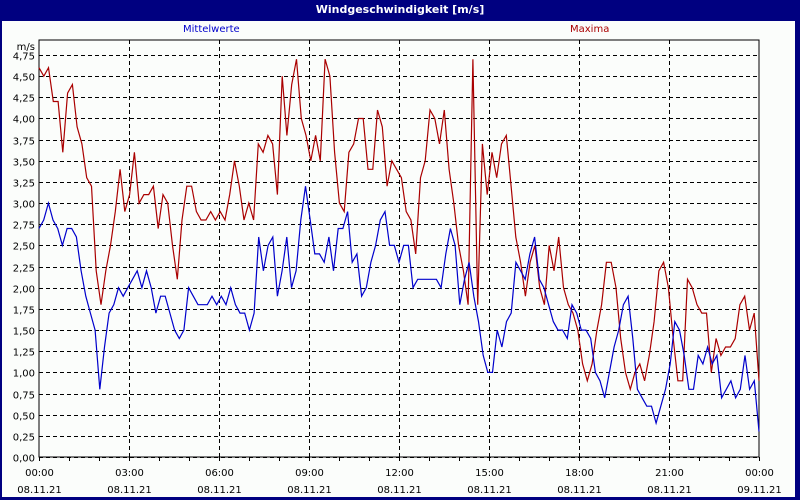  I want to click on x-tick-time: 09:00, so click(309, 473).